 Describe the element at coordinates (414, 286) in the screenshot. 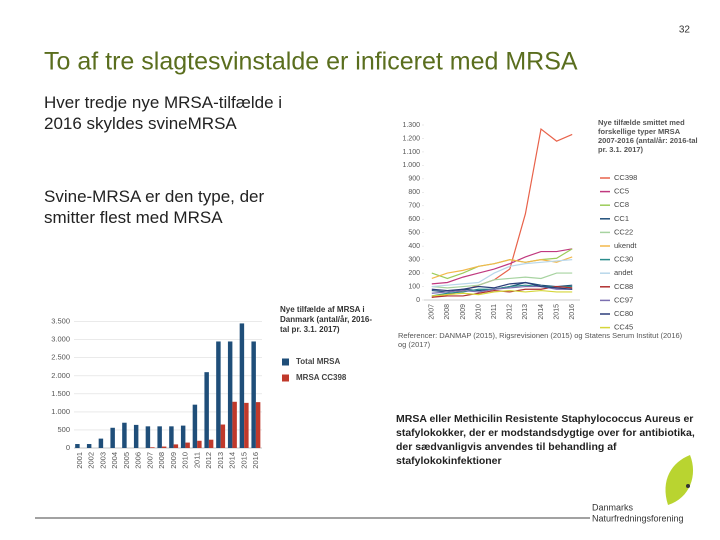

I see `y-tick-label: 100` at that location.